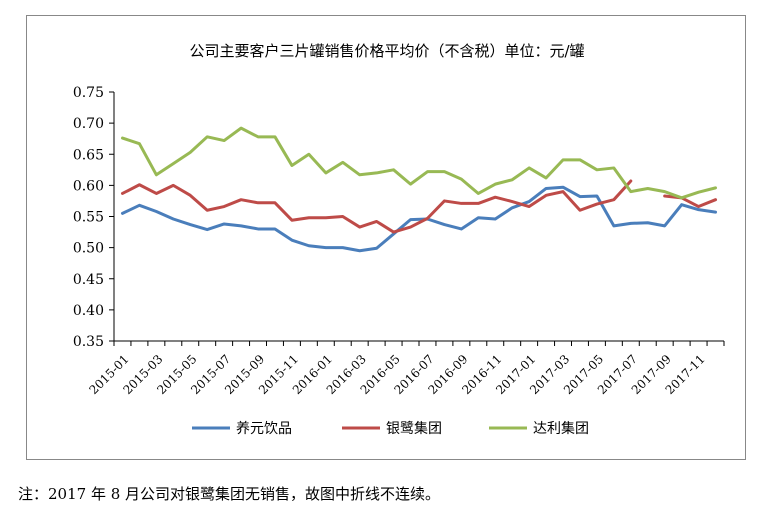 Image resolution: width=765 pixels, height=518 pixels. What do you see at coordinates (88, 249) in the screenshot?
I see `y-tick-label: 0.50` at bounding box center [88, 249].